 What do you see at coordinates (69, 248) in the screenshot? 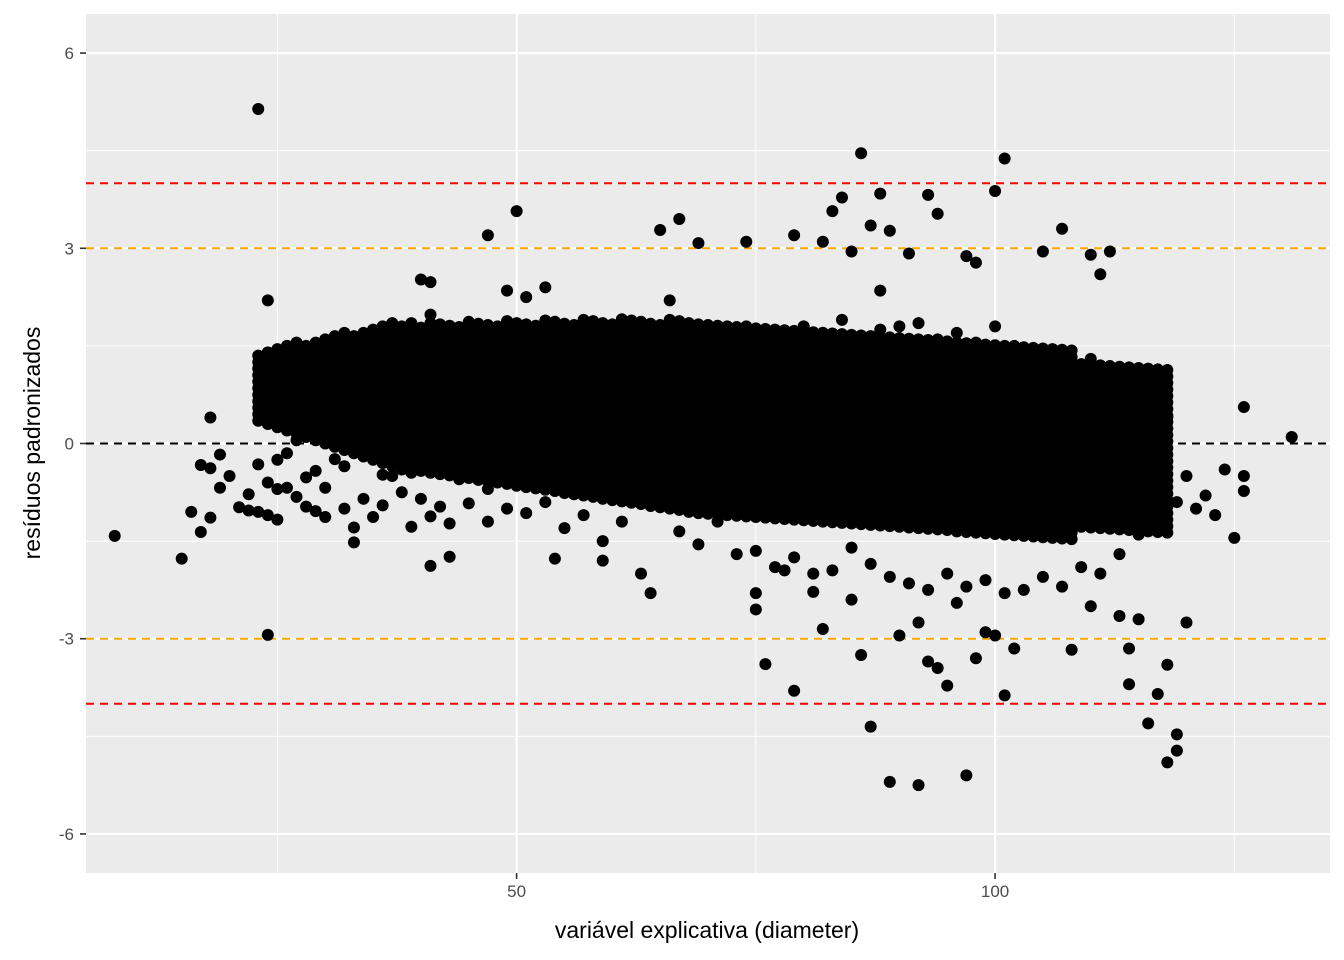
I see `y-tick-label: 3` at bounding box center [69, 248].